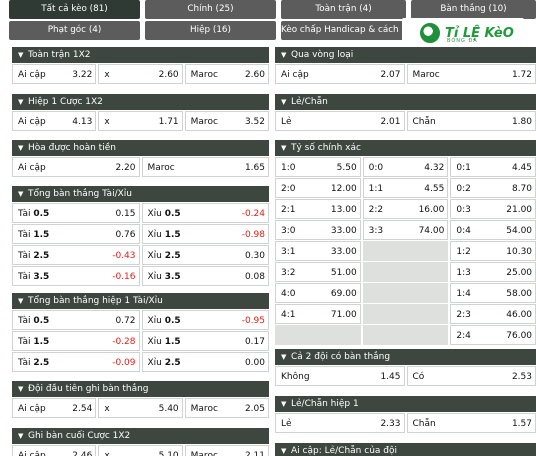 Image resolution: width=536 pixels, height=456 pixels. I want to click on market-title: Lẻ/Chẵn hiệp 1, so click(325, 404).